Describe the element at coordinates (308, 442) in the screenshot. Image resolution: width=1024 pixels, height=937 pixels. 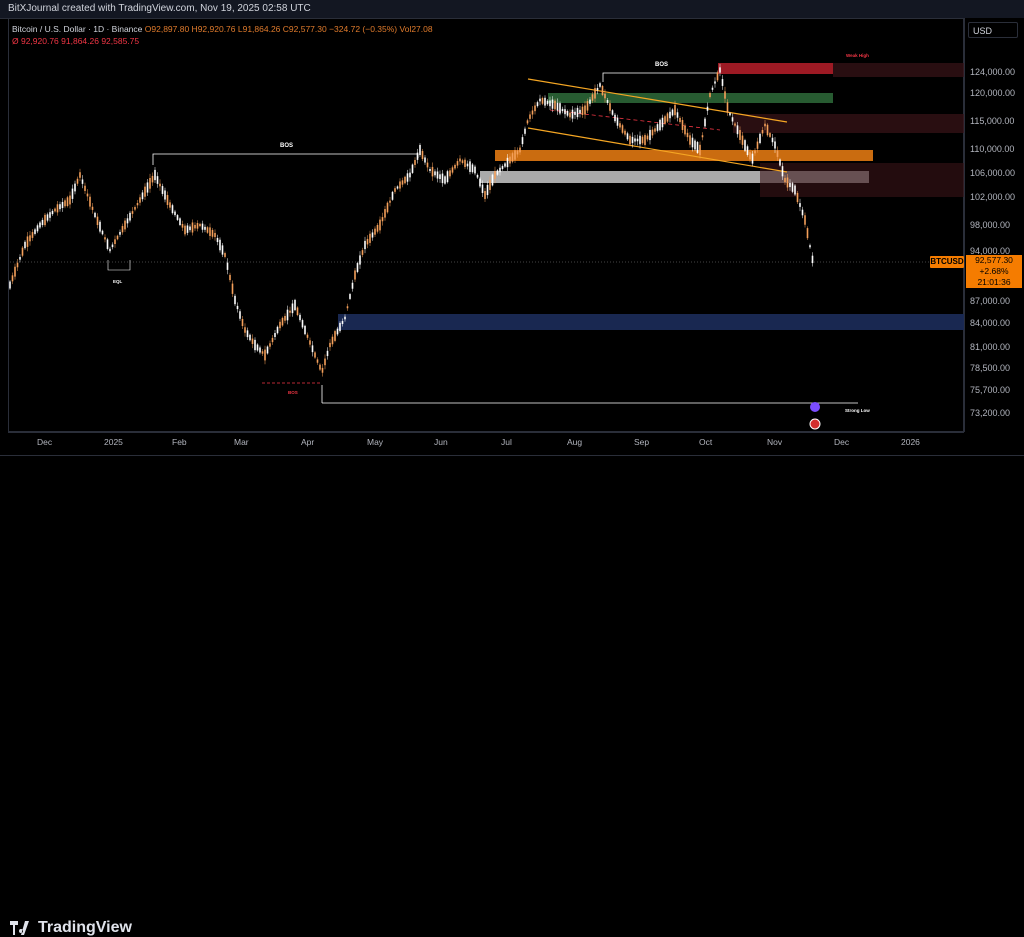
I see `time-tick: Apr` at that location.